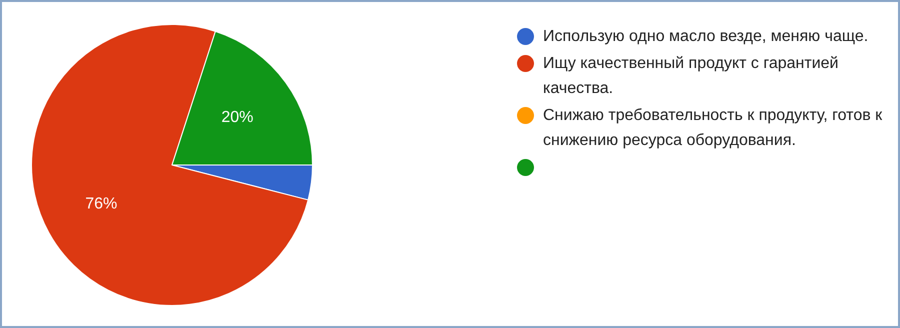 Image resolution: width=900 pixels, height=328 pixels. I want to click on data-label: 76%, so click(101, 203).